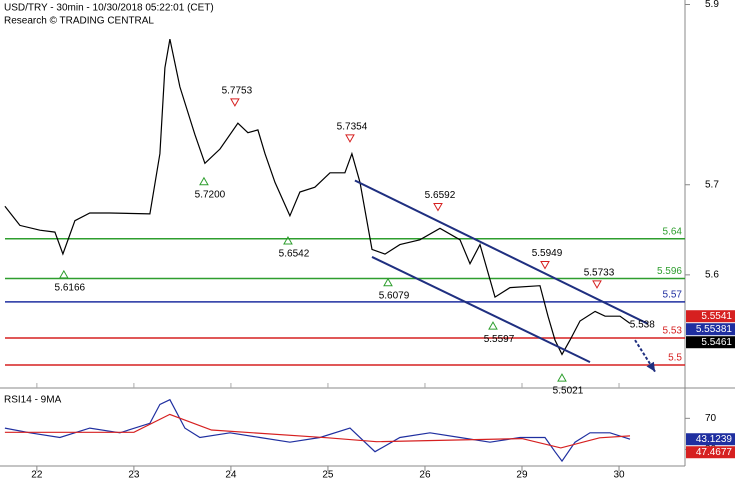 Image resolution: width=735 pixels, height=480 pixels. I want to click on x-tick-label: 30, so click(619, 475).